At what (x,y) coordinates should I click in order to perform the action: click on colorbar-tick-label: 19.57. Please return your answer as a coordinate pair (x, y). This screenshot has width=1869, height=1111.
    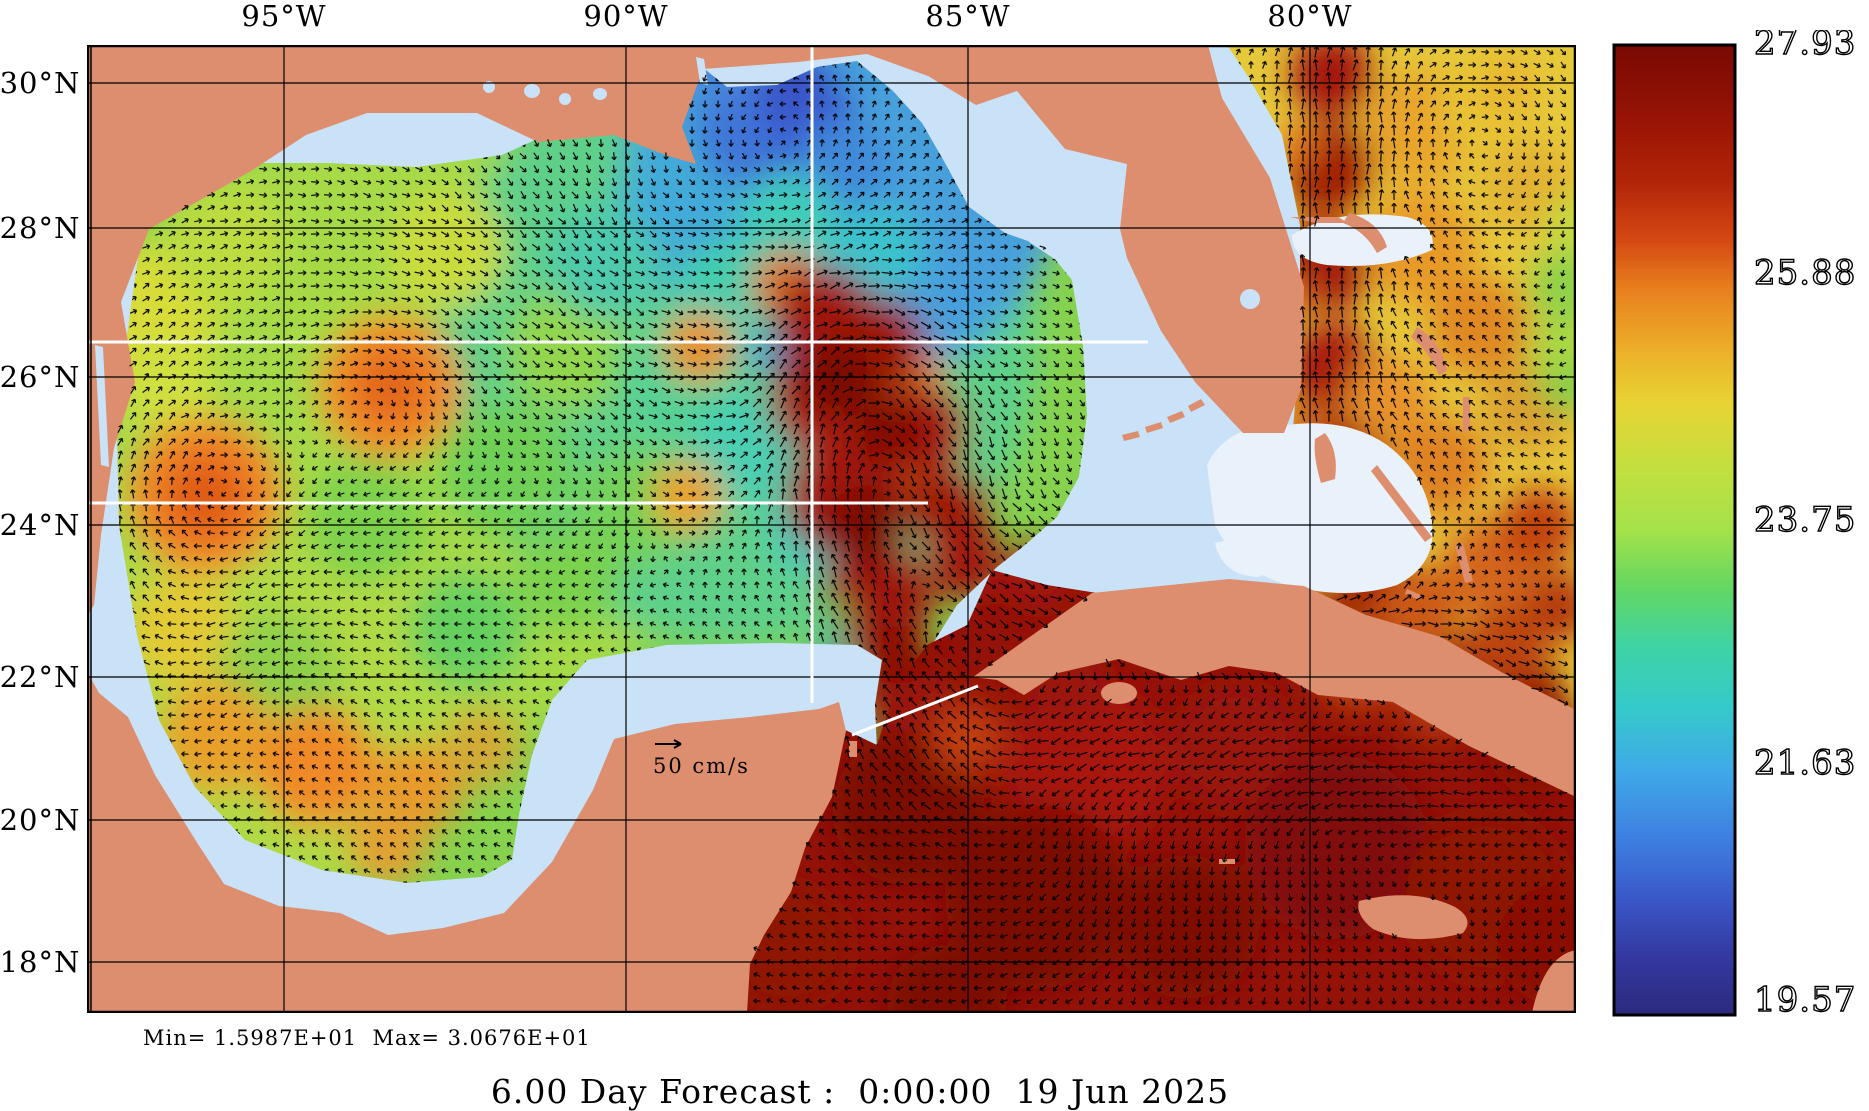
    Looking at the image, I should click on (1805, 1000).